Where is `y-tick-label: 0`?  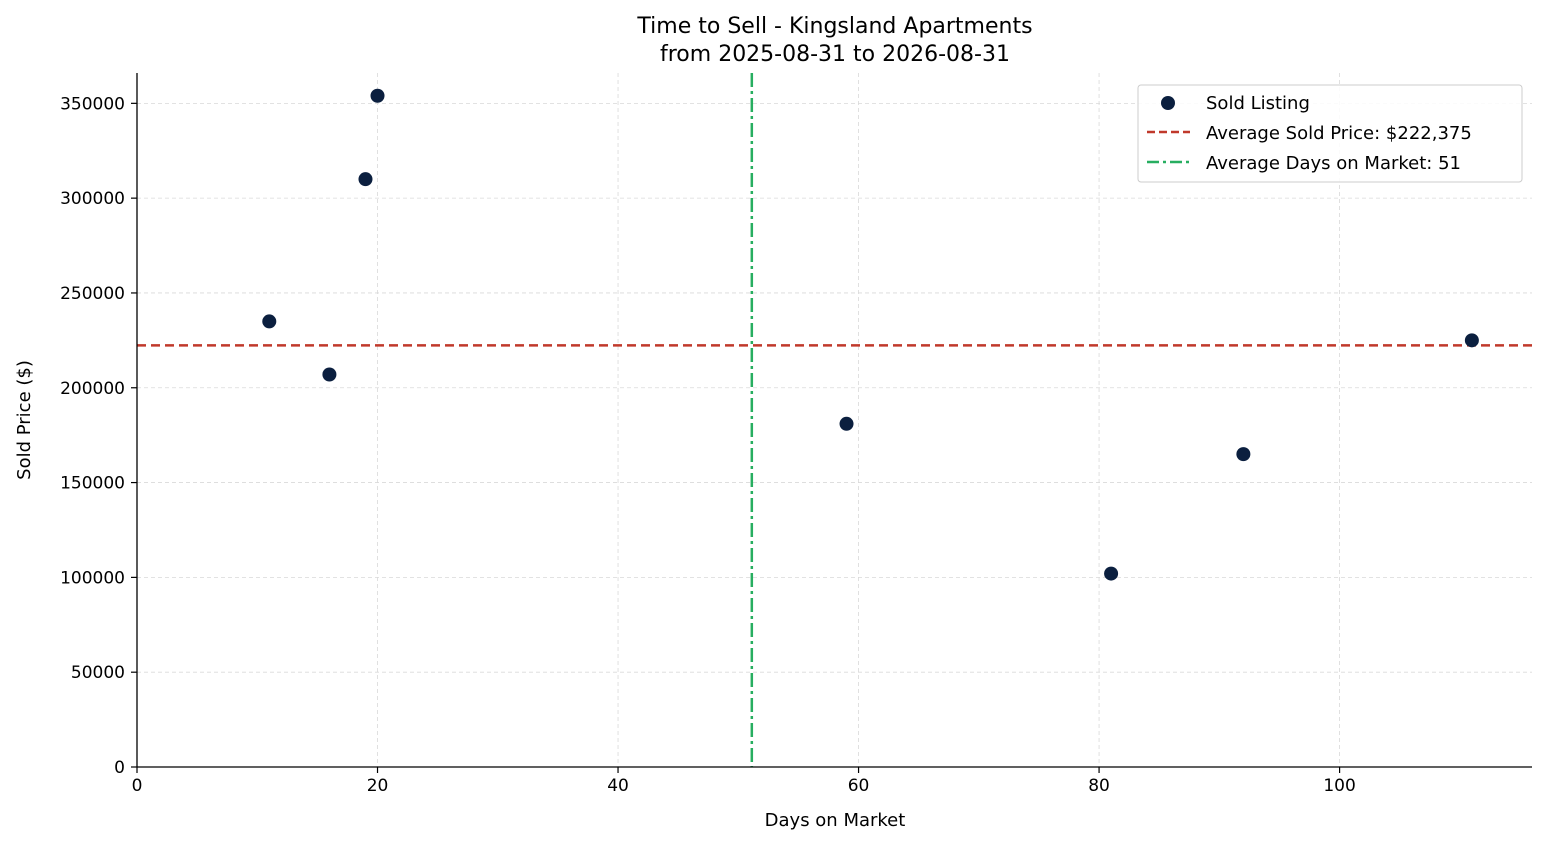
y-tick-label: 0 is located at coordinates (119, 768).